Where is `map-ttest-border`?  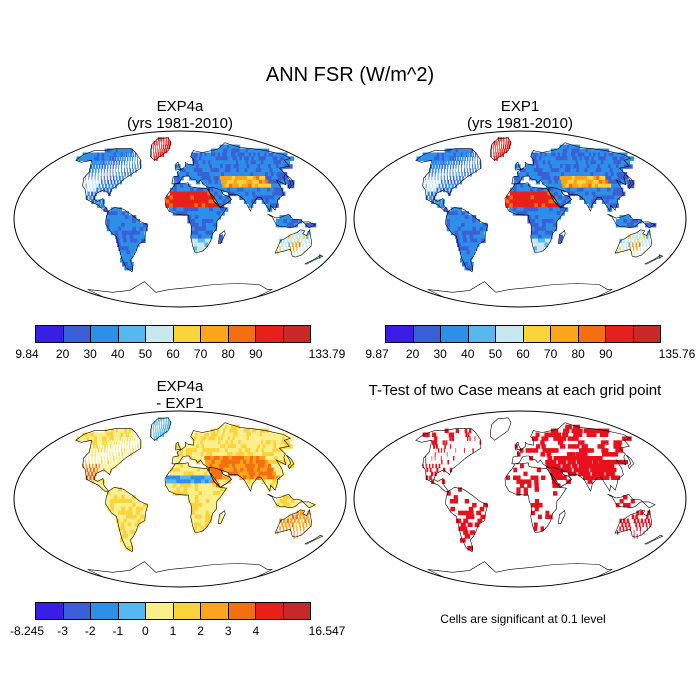
map-ttest-border is located at coordinates (520, 499).